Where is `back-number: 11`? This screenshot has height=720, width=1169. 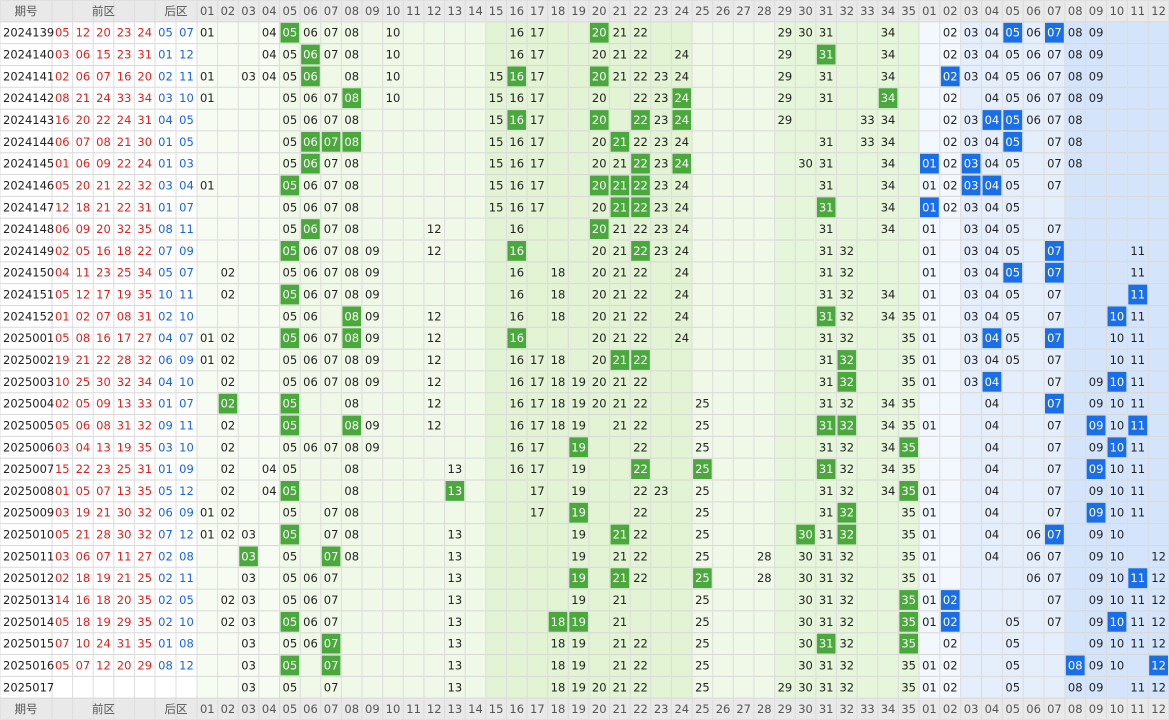 back-number: 11 is located at coordinates (186, 229).